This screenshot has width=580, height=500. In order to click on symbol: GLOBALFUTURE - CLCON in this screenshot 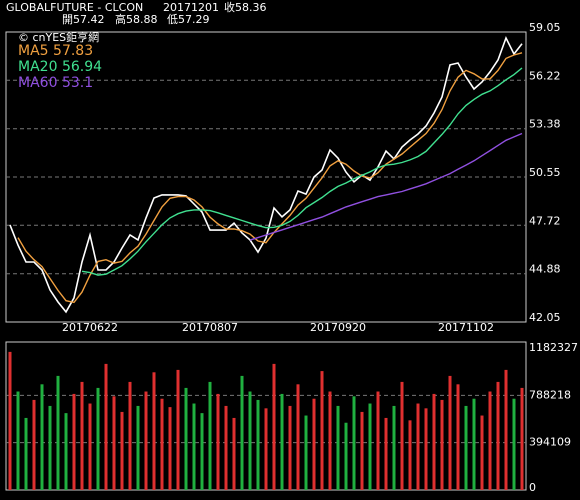, I will do `click(74, 7)`.